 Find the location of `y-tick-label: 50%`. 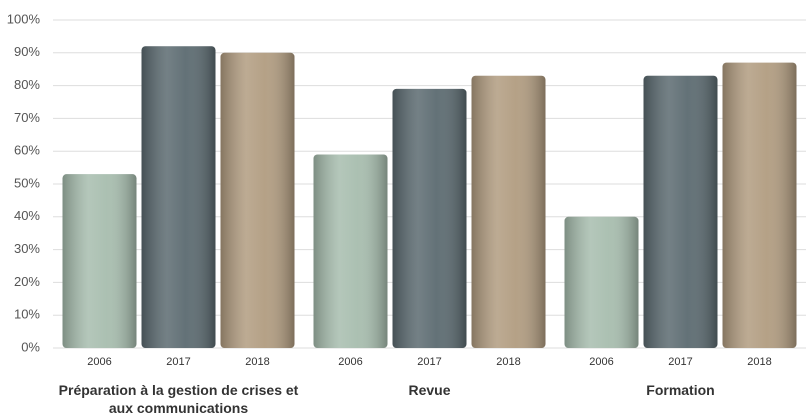

y-tick-label: 50% is located at coordinates (27, 182).